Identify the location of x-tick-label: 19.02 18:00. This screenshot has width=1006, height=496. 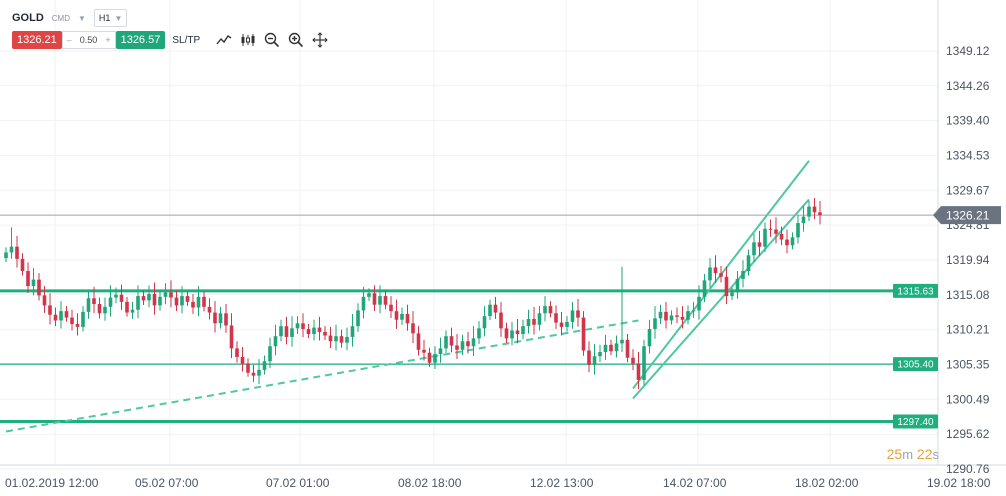
(959, 483).